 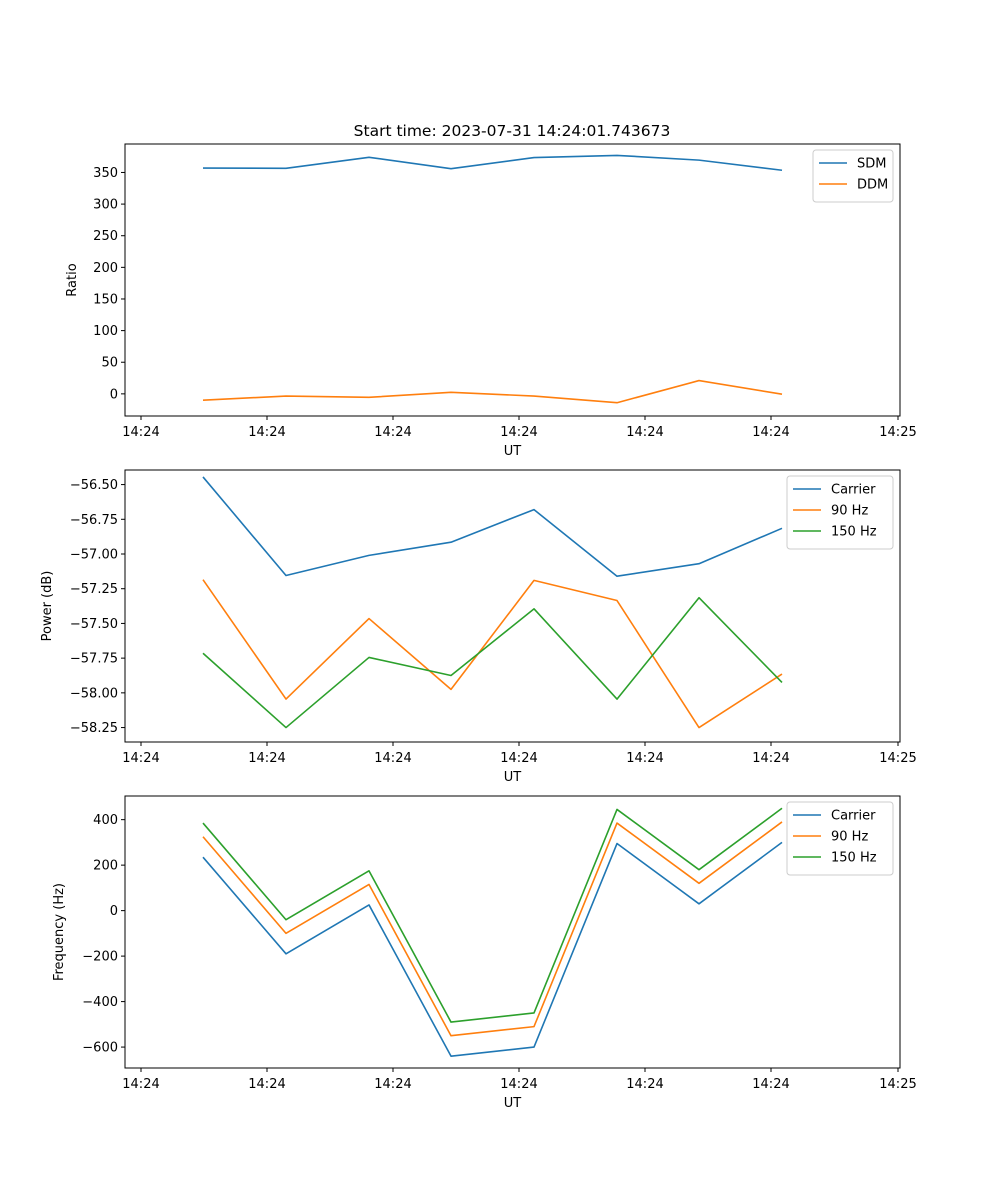 I want to click on legend-label: DDM, so click(x=872, y=185).